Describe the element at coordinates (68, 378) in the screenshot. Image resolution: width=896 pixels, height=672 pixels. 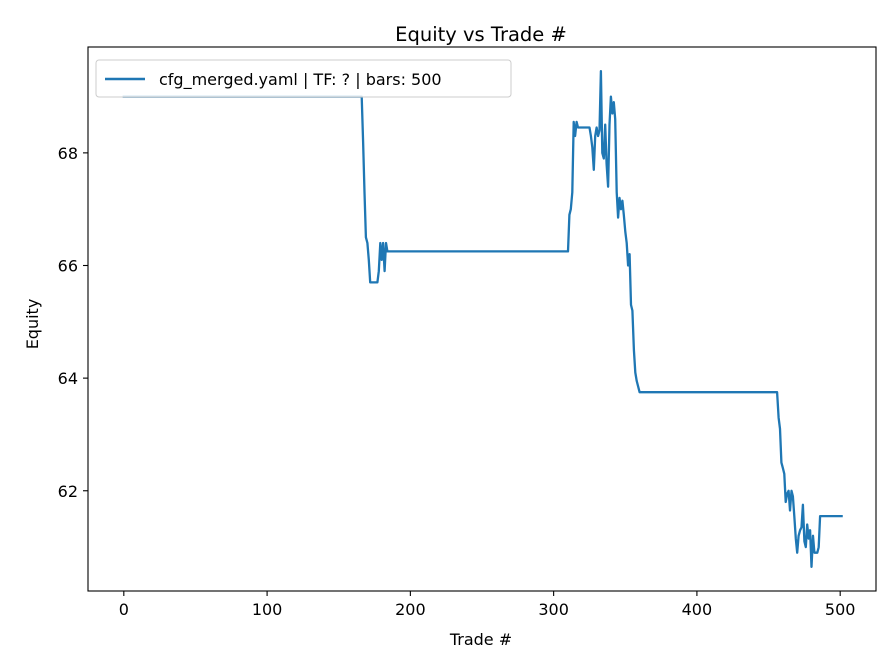
I see `y-tick-label: 64` at that location.